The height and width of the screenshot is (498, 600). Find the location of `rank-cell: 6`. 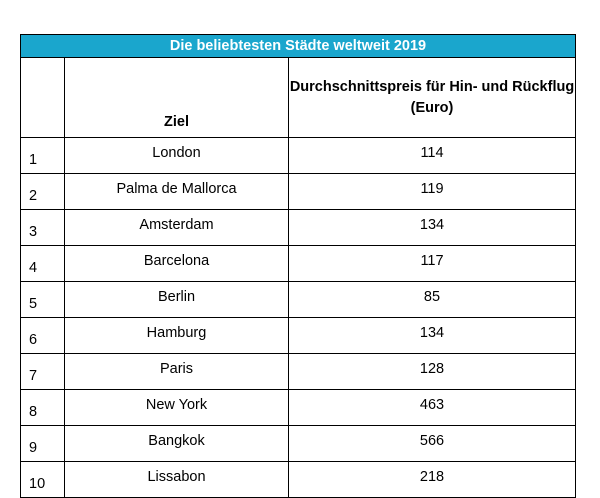

rank-cell: 6 is located at coordinates (42, 335).